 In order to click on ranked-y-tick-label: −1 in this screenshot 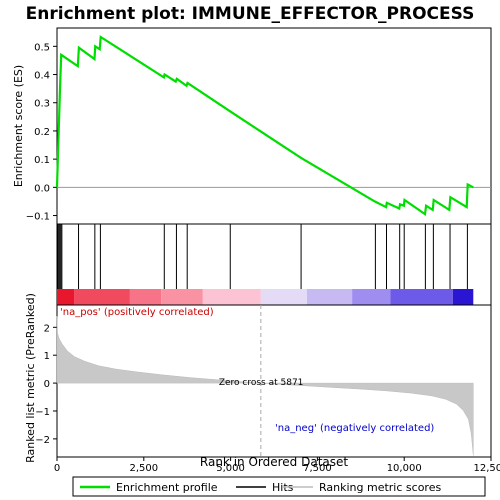, I will do `click(42, 412)`.